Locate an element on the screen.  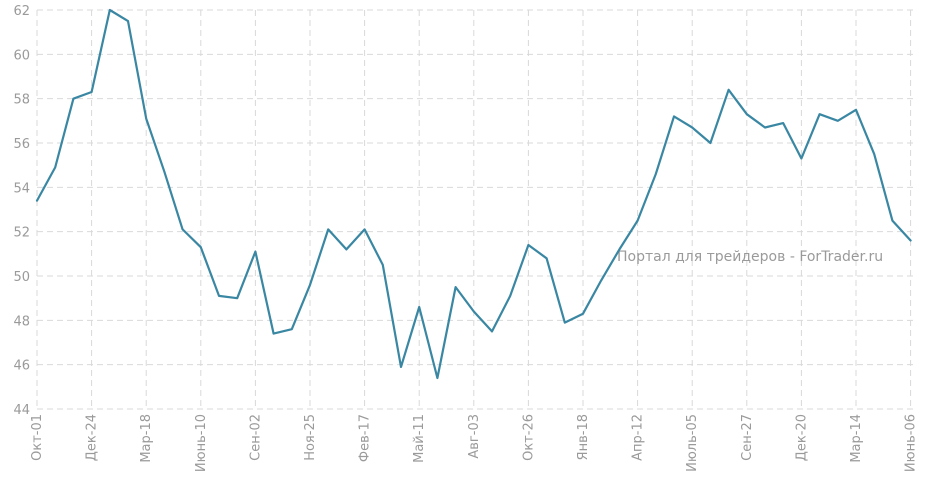
x-tick-label: Мар-14 is located at coordinates (856, 438).